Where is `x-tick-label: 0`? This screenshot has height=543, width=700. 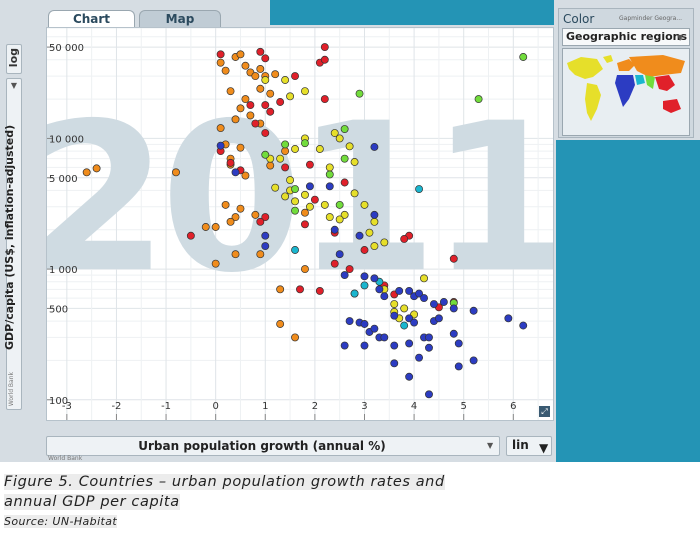 x-tick-label: 0 is located at coordinates (215, 406).